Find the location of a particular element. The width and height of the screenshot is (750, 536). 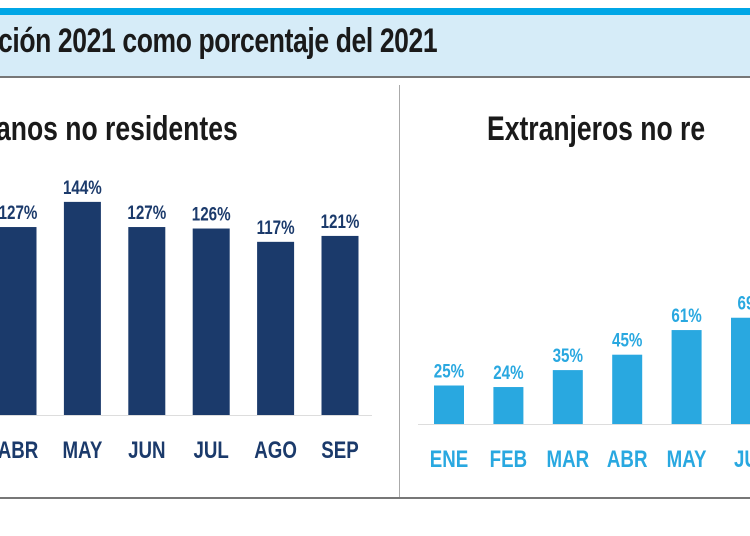

category-label: FEB is located at coordinates (508, 459).